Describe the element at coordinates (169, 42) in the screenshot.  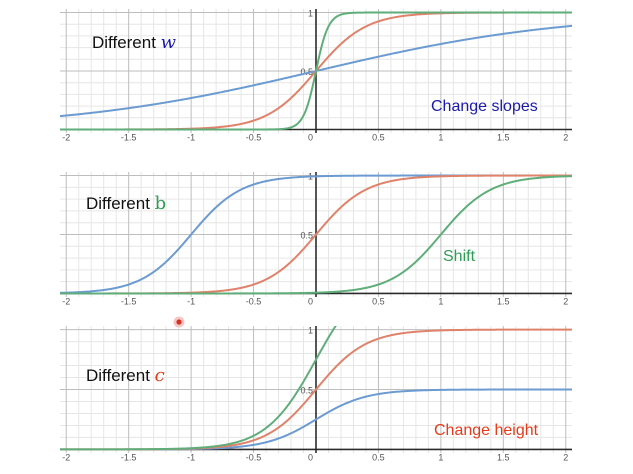
I see `panel-title-variable: w` at that location.